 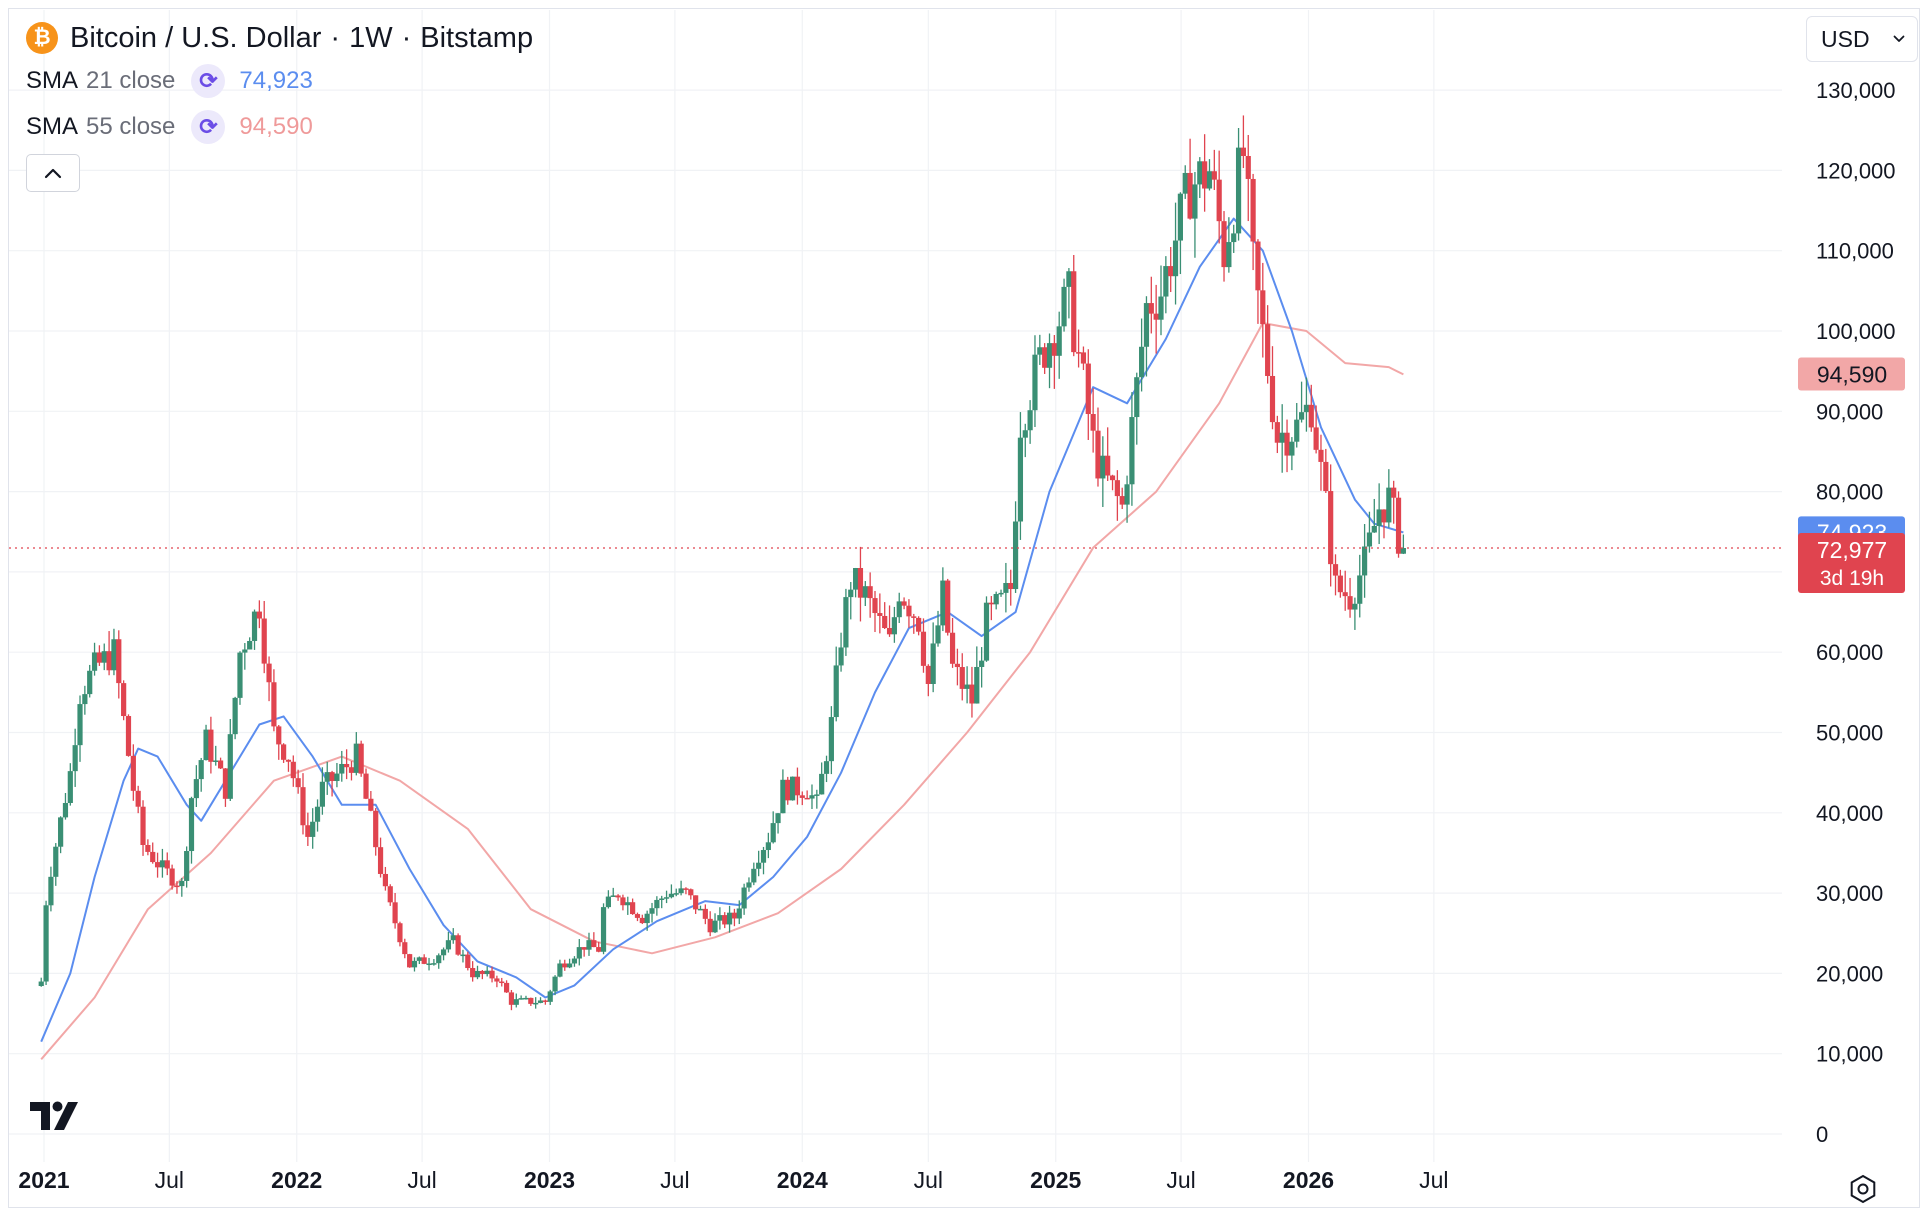 I want to click on symbol-title: ₿ Bitcoin / U.S. Dollar · 1W · Bitstamp, so click(x=279, y=38).